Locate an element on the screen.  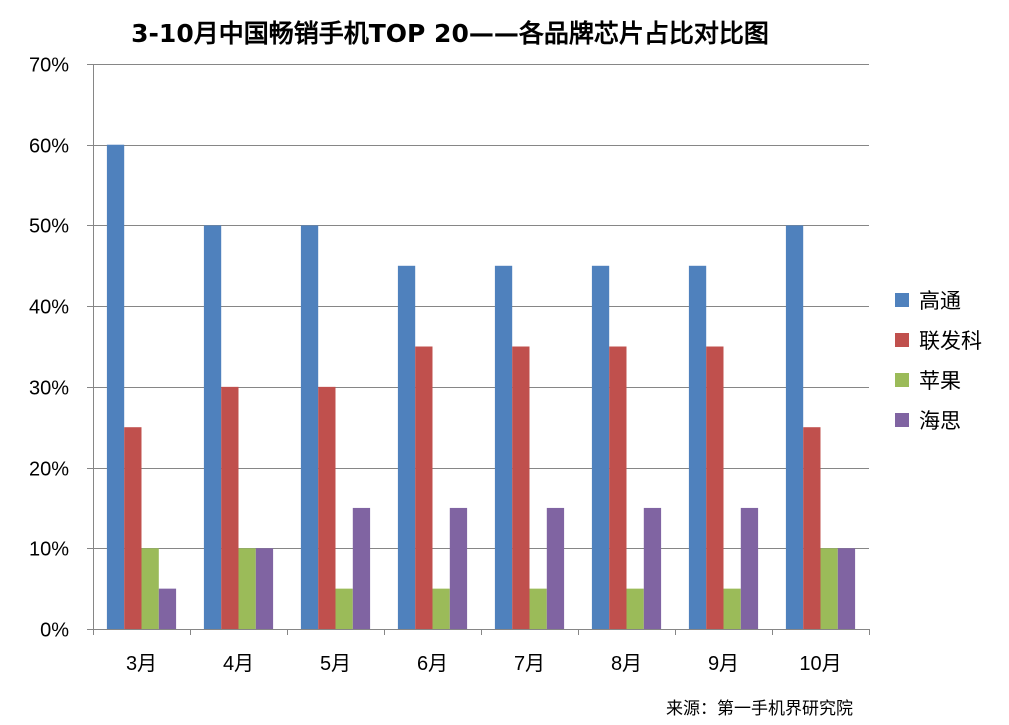
y-tick-label: 70% is located at coordinates (49, 66).